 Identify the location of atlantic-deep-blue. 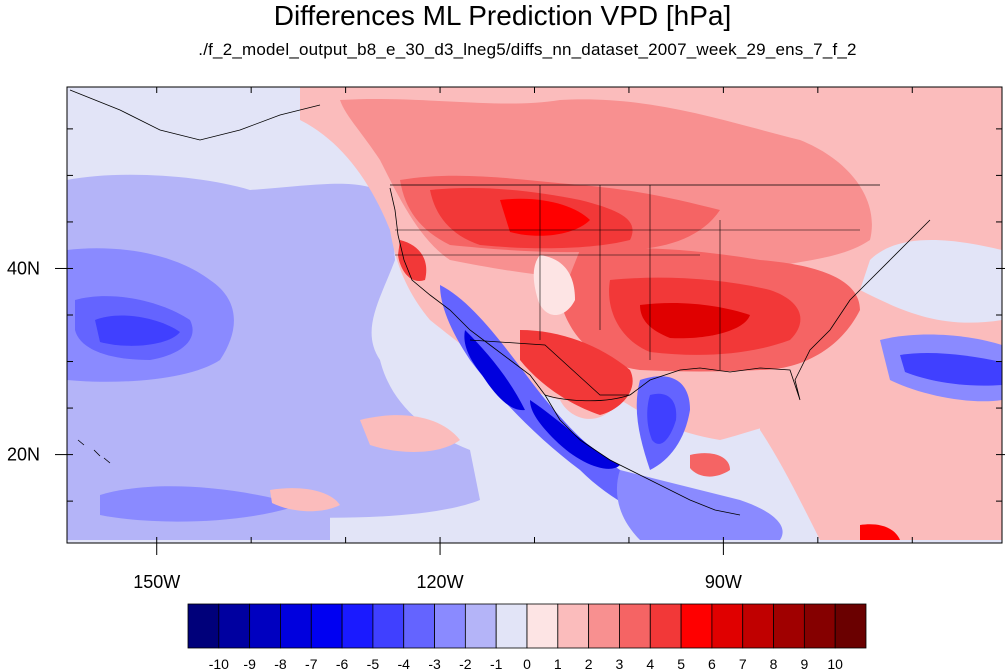
(951, 369).